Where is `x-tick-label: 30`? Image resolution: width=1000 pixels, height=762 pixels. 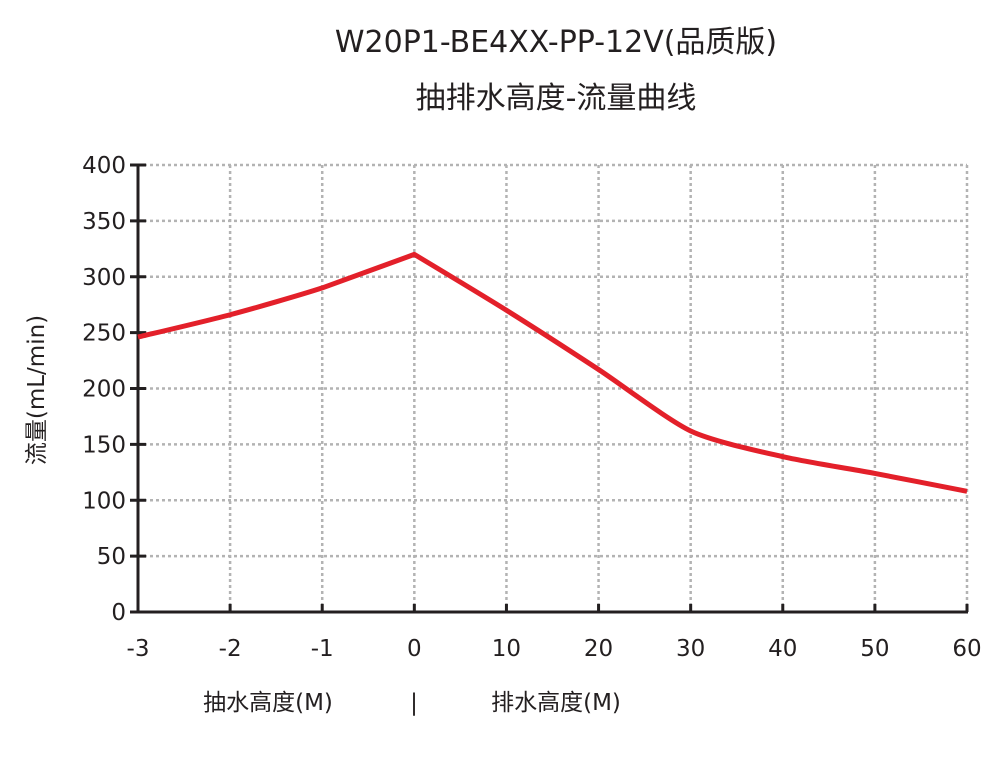 x-tick-label: 30 is located at coordinates (690, 649).